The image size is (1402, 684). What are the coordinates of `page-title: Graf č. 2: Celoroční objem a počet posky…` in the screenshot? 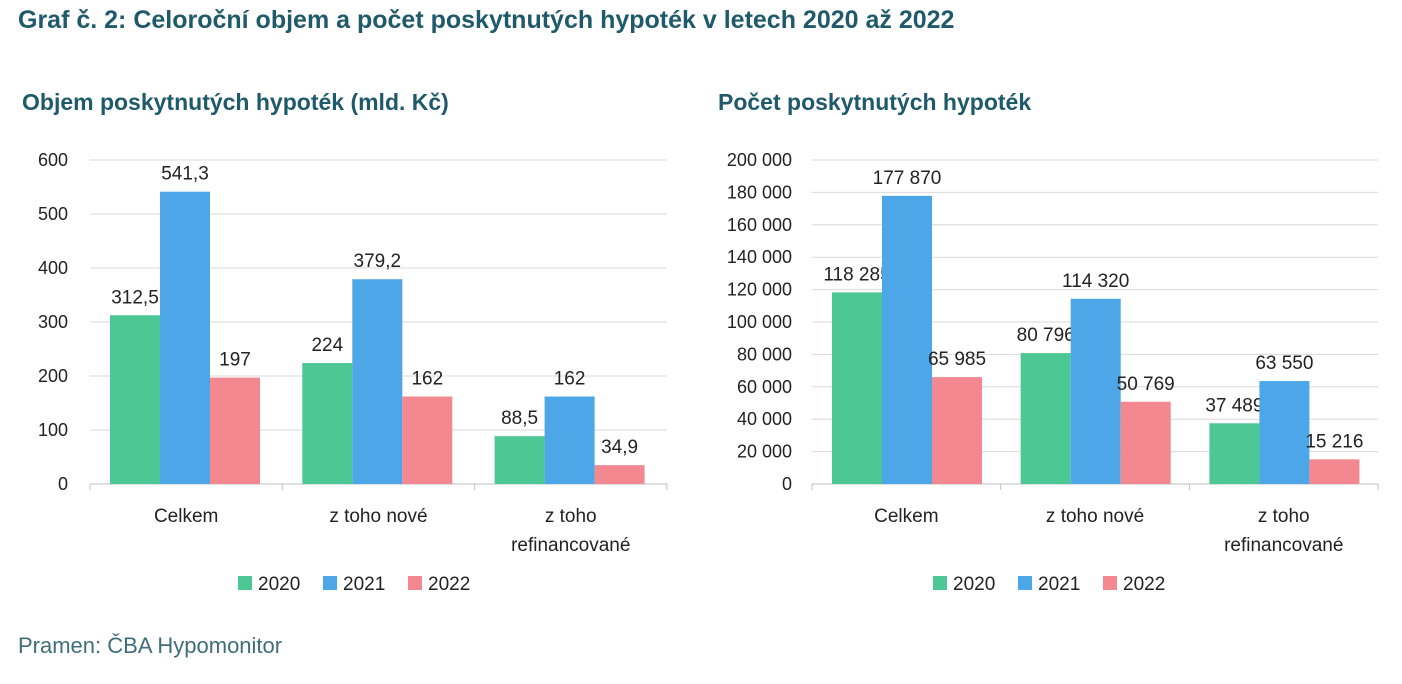 It's located at (486, 20).